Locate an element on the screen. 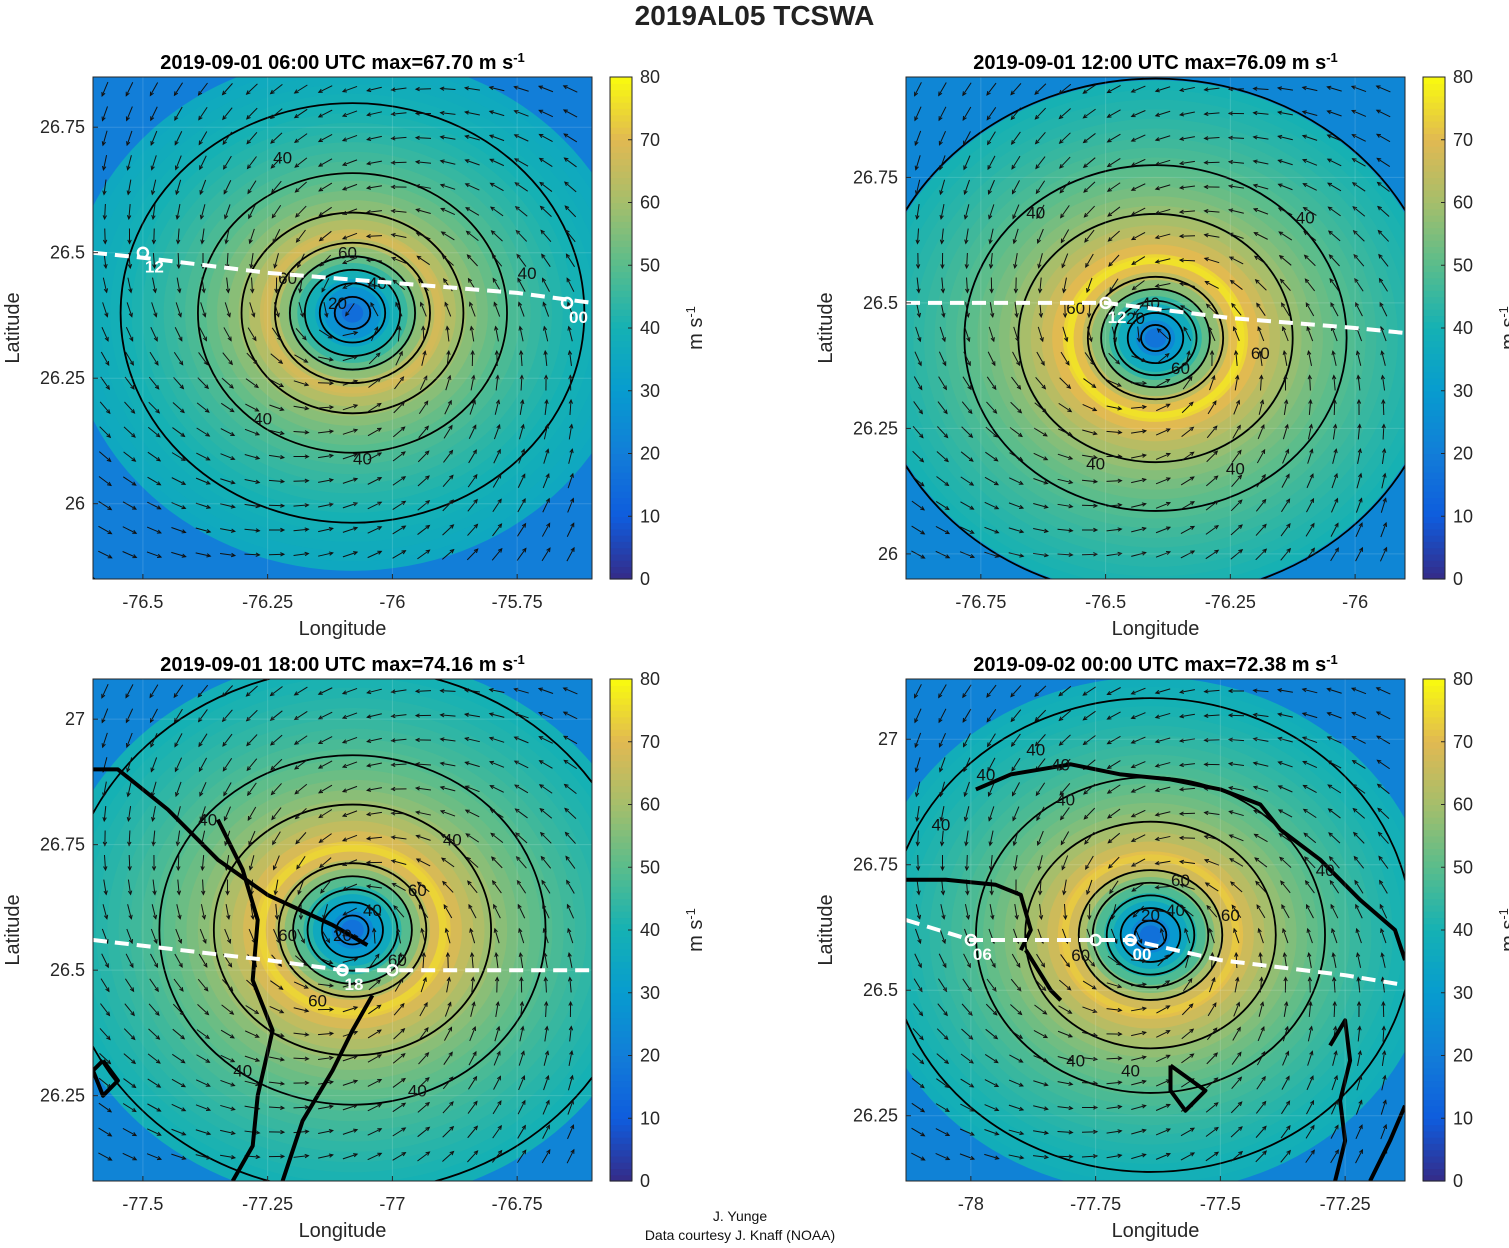 Image resolution: width=1509 pixels, height=1248 pixels. panel-title: 2019-09-01 06:00 UTC max=67.70 m s-1 is located at coordinates (342, 62).